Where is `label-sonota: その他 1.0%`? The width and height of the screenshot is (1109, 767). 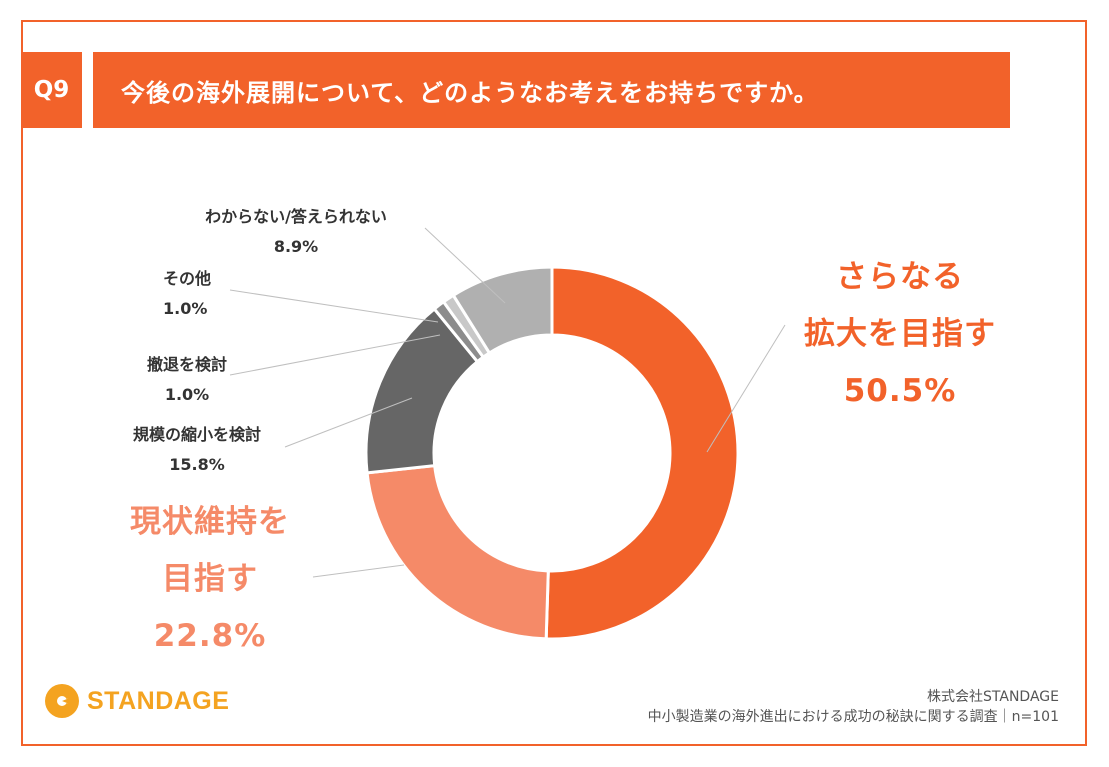 label-sonota: その他 1.0% is located at coordinates (187, 291).